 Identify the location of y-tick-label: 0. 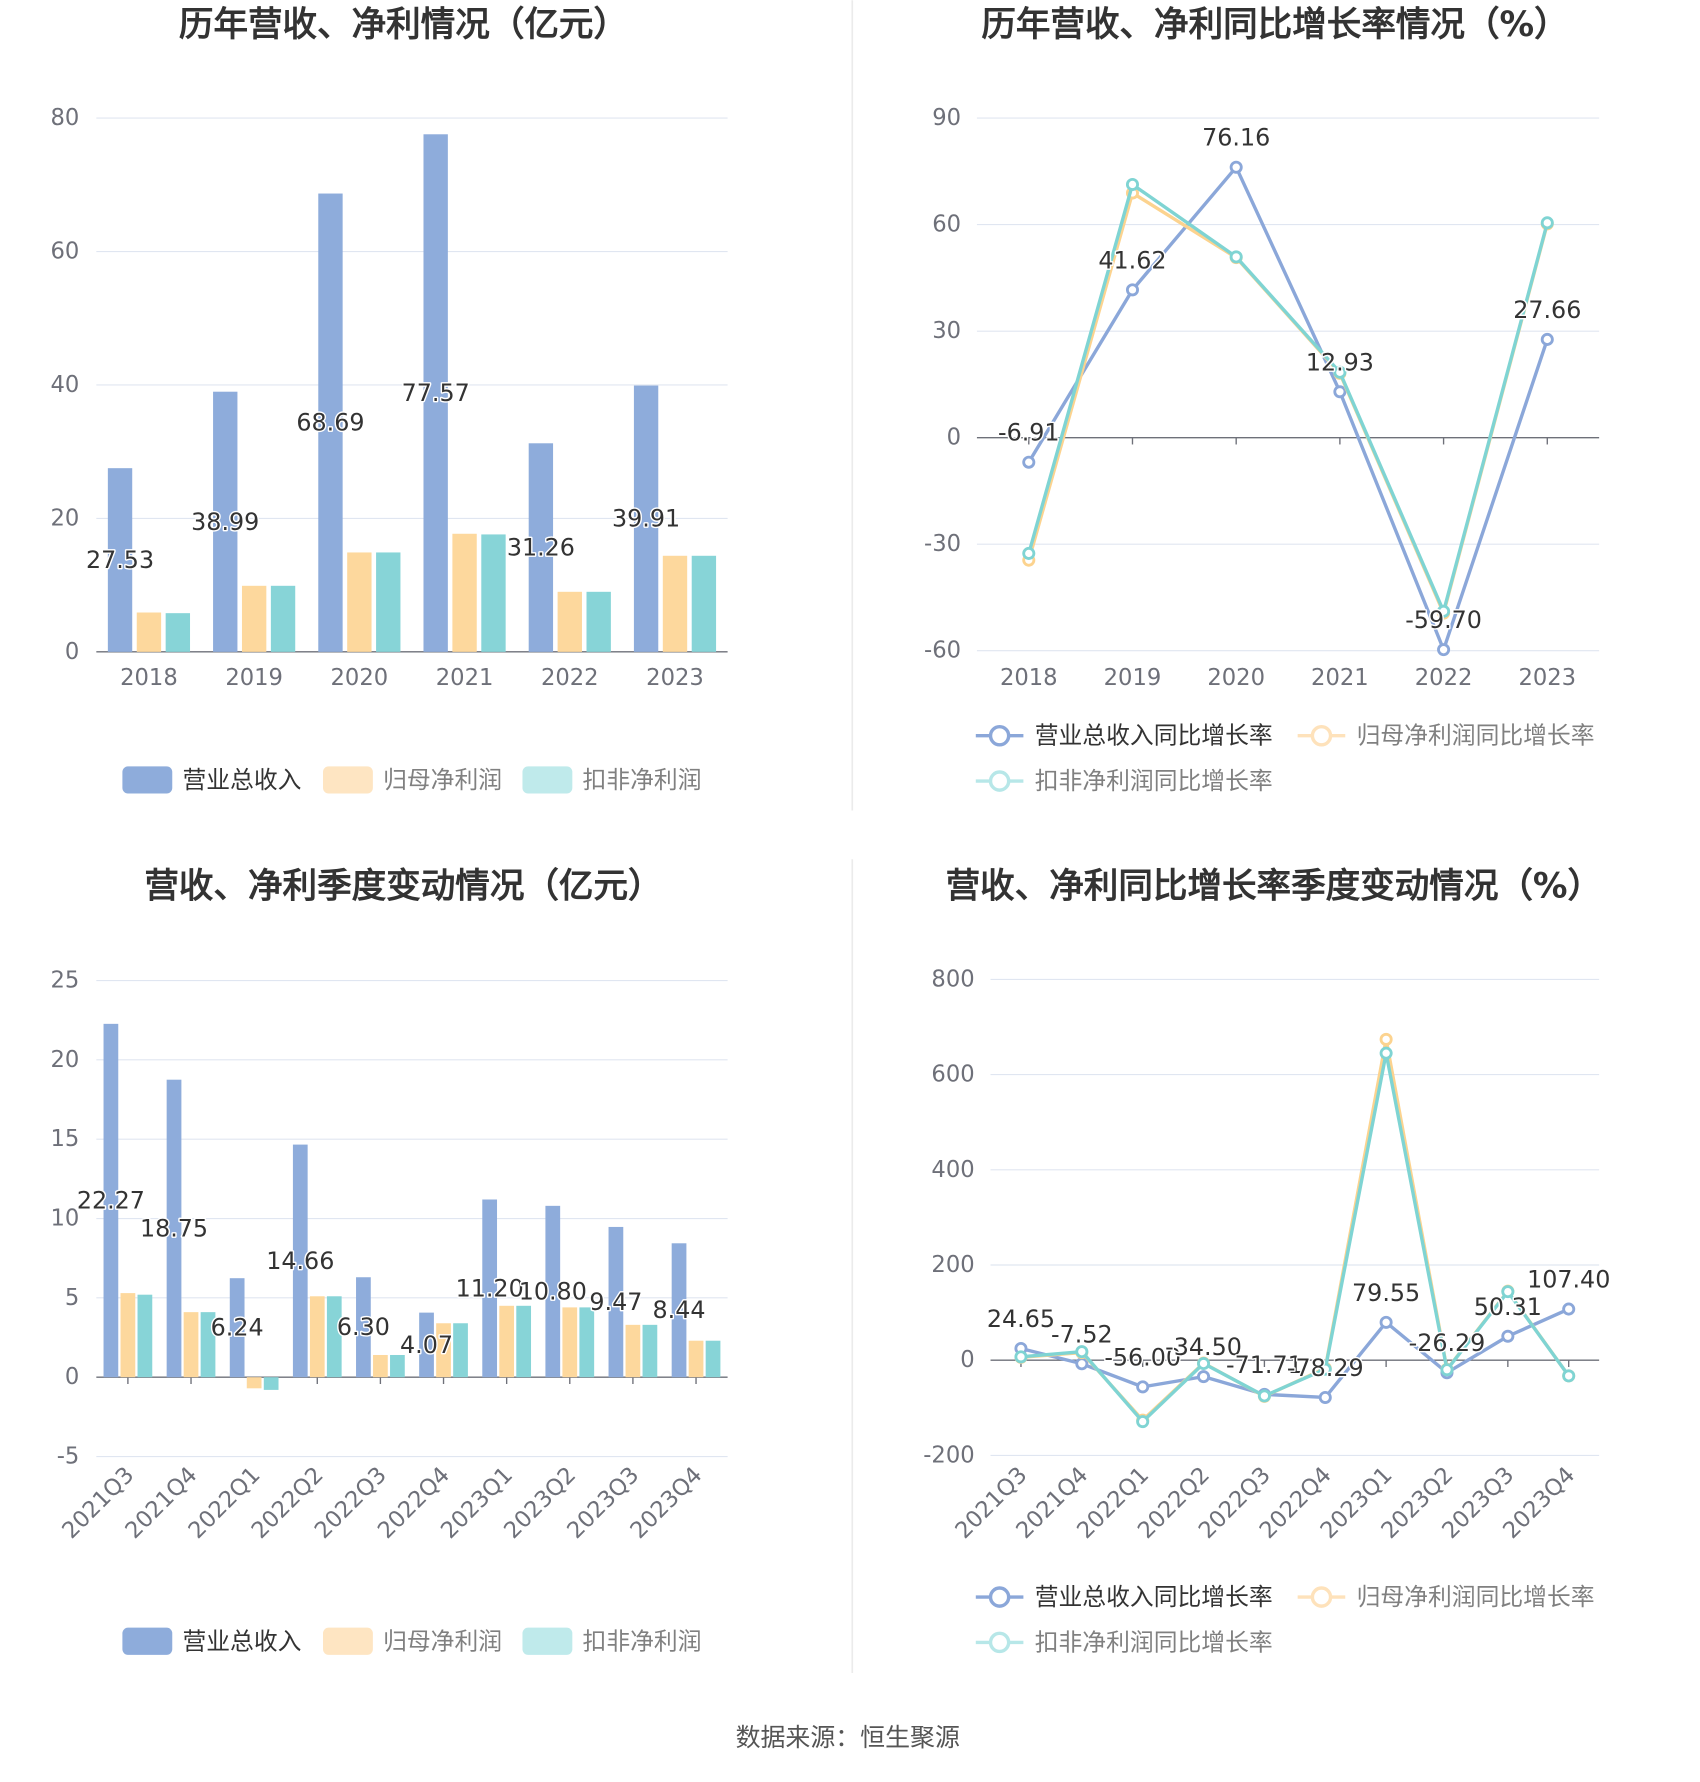
(967, 1360).